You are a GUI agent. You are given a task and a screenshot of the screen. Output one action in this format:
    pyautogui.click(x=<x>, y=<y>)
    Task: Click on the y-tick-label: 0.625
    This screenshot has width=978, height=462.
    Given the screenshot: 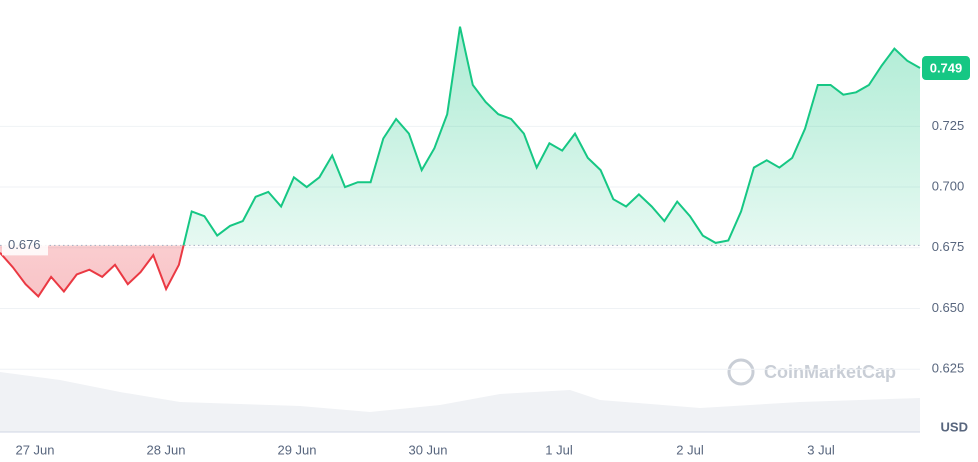 What is the action you would take?
    pyautogui.click(x=948, y=368)
    